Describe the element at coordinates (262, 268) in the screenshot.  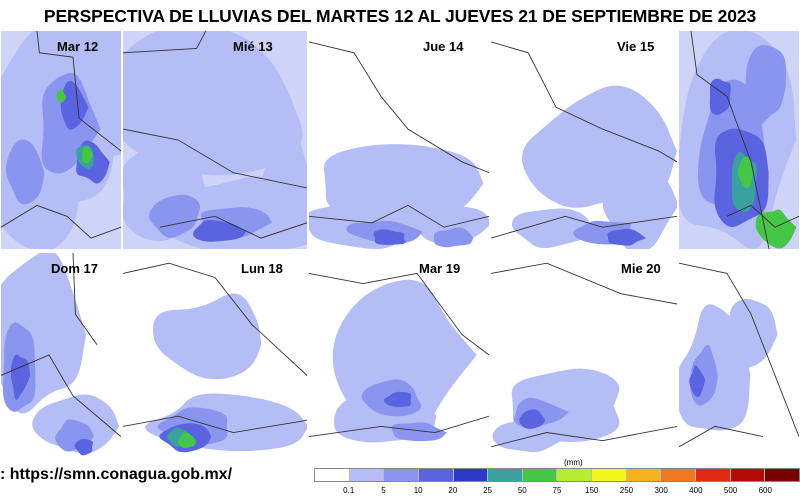
I see `panel-date-label: Lun 18` at that location.